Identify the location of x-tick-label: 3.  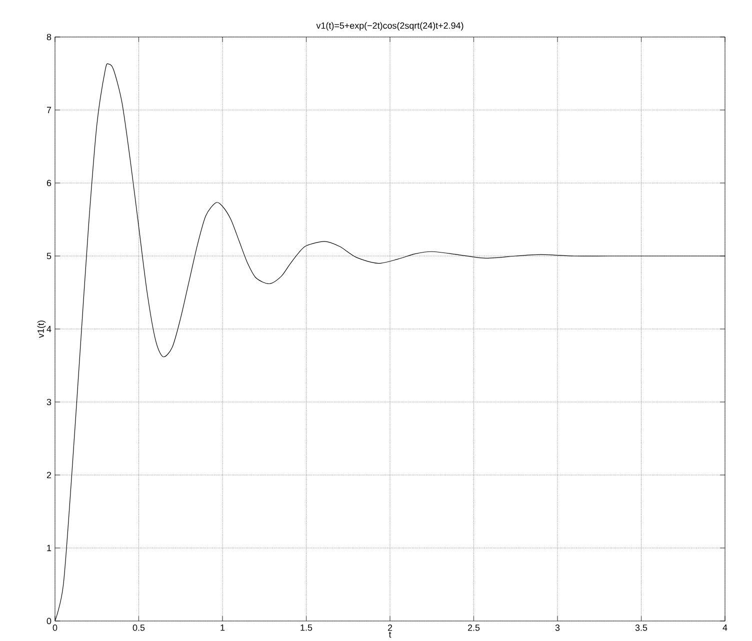
(557, 627).